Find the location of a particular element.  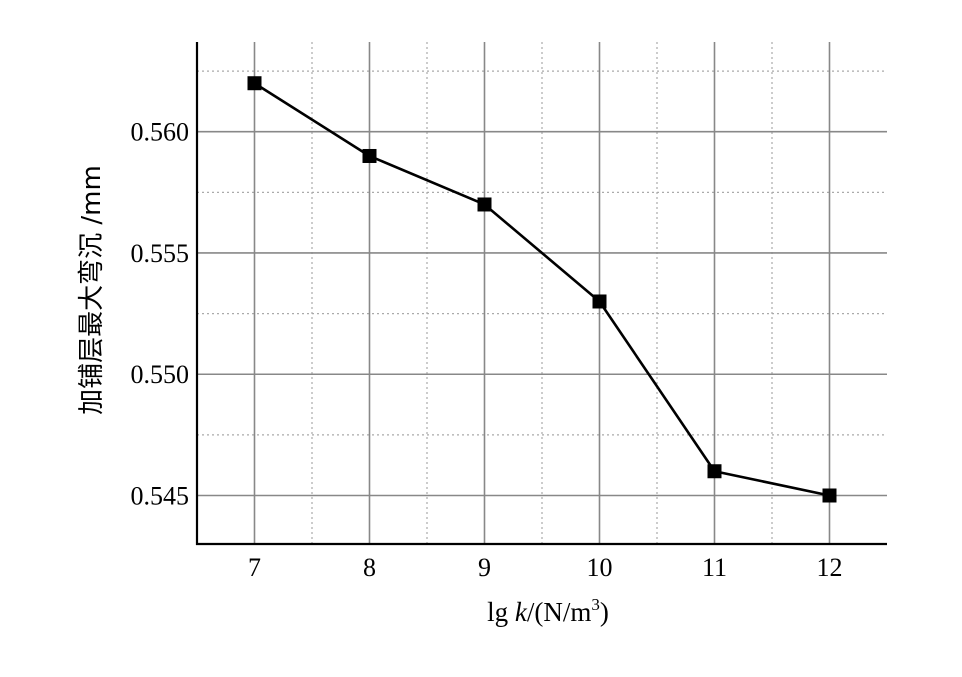

y-tick-label: 0.545 is located at coordinates (160, 495).